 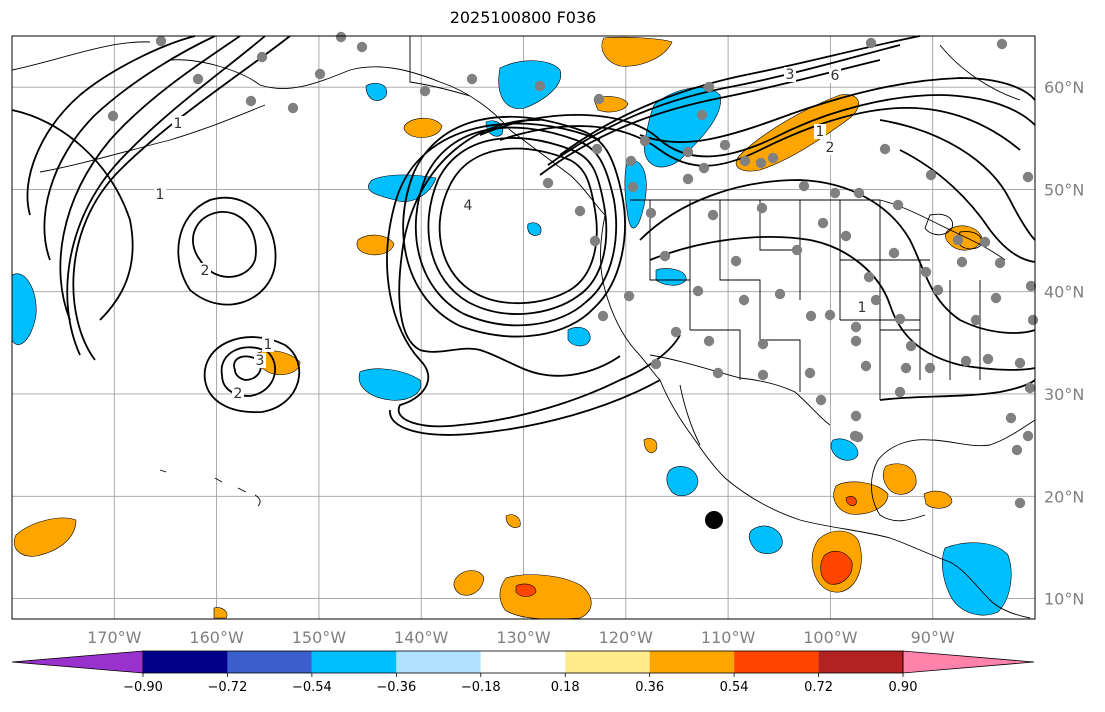 I want to click on colorbar-tick-label: −0.90, so click(x=143, y=687).